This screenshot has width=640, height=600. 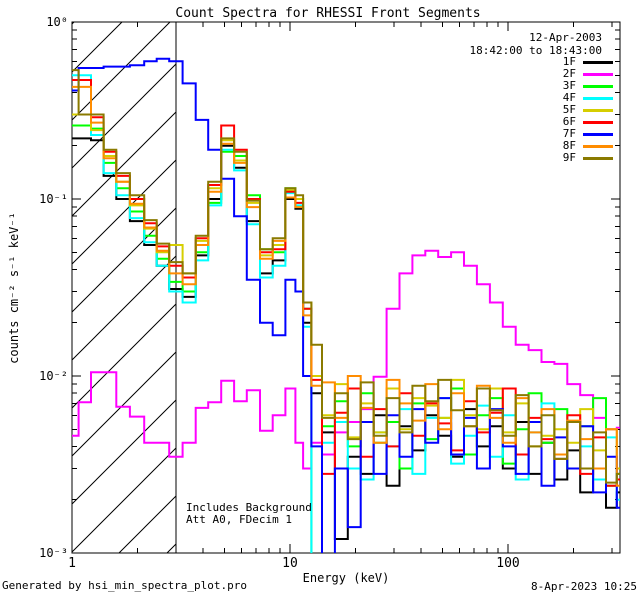 I want to click on legend-item: 8F, so click(x=588, y=146).